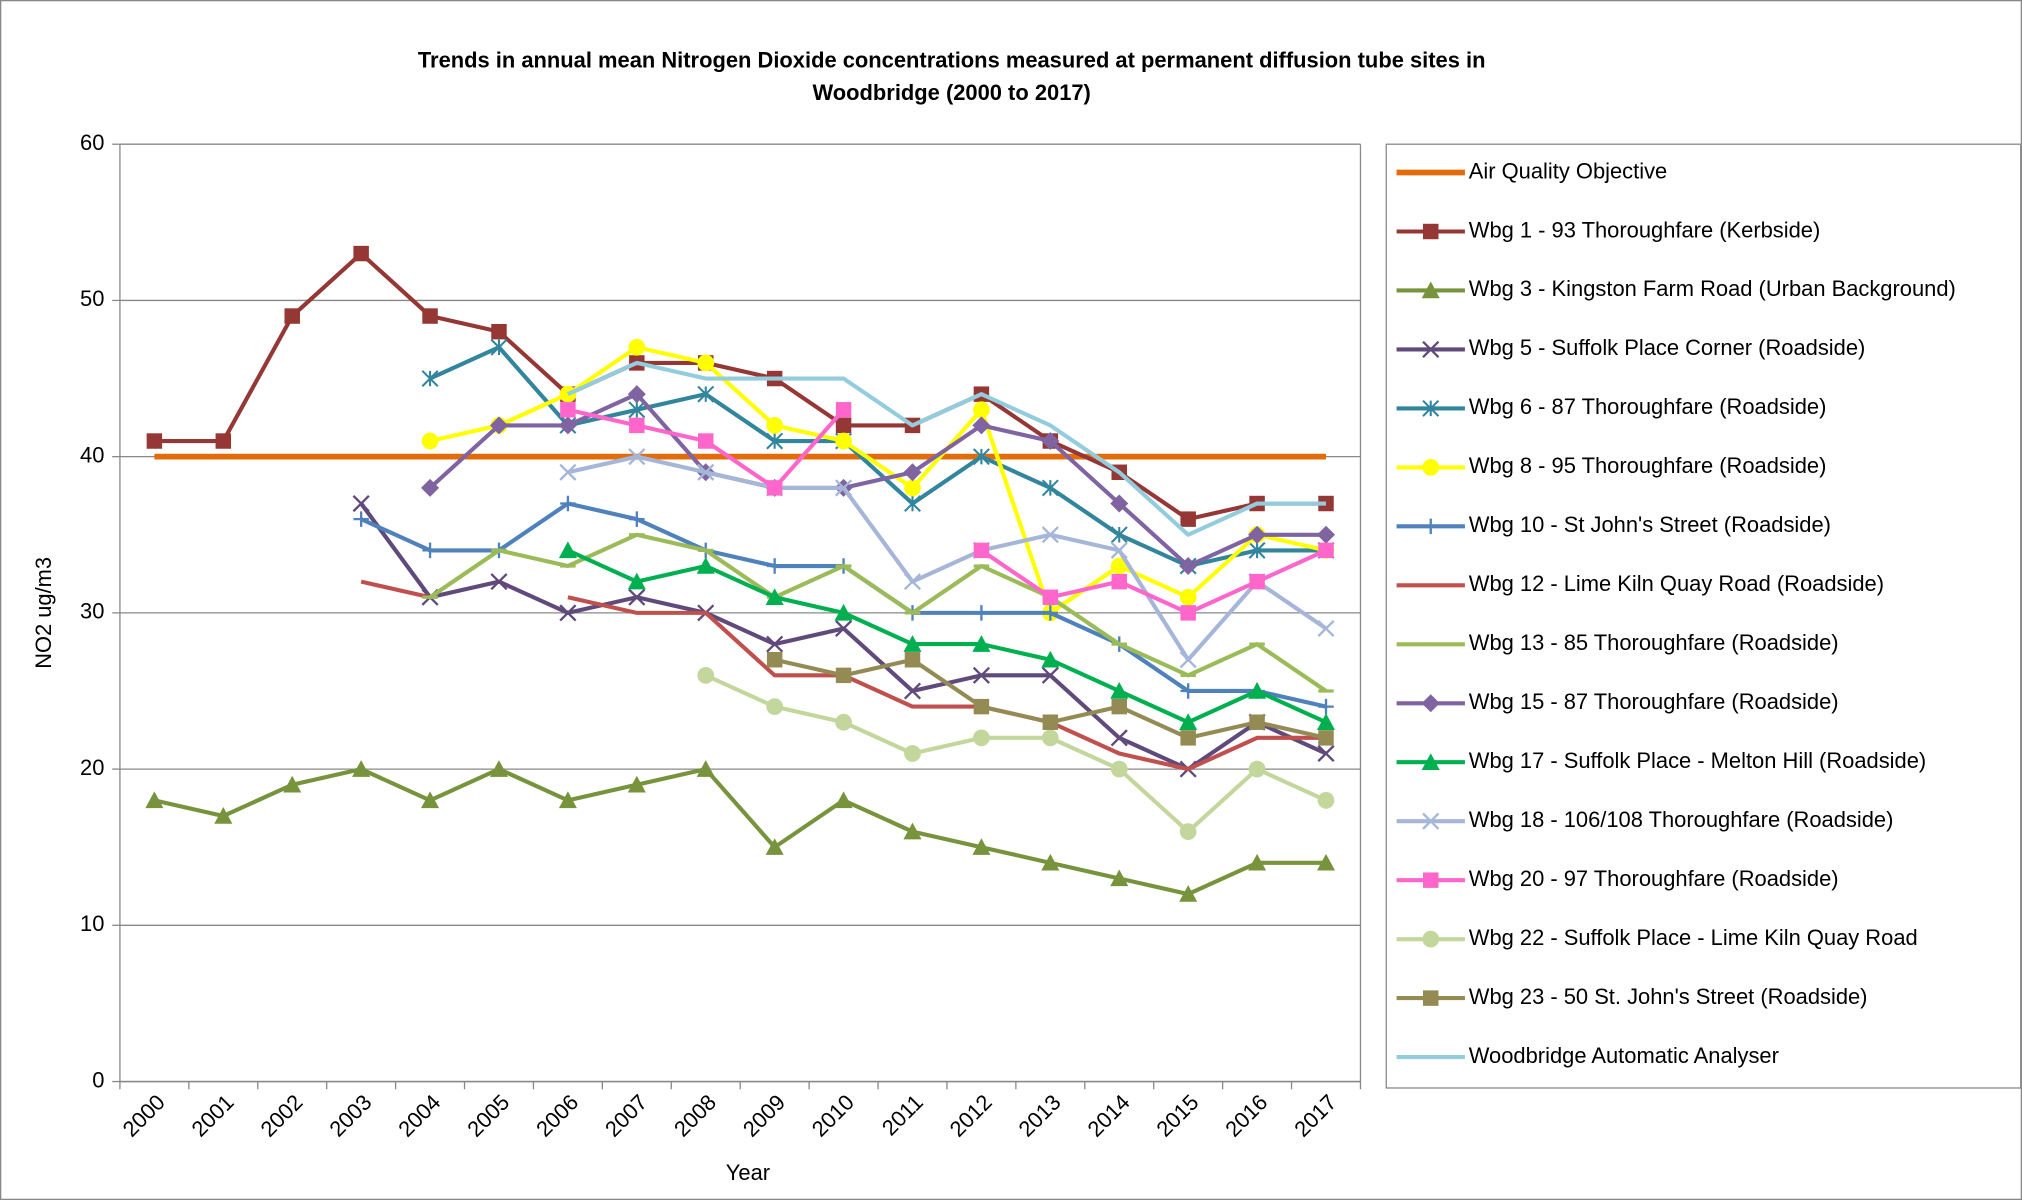 The width and height of the screenshot is (2022, 1200). What do you see at coordinates (92, 611) in the screenshot?
I see `y-tick-label: 30` at bounding box center [92, 611].